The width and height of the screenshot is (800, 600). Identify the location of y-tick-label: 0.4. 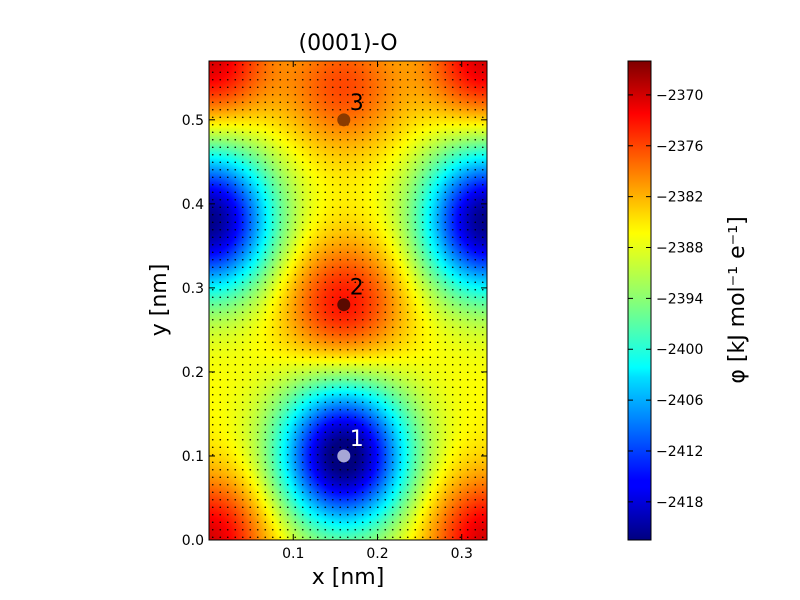
(193, 205).